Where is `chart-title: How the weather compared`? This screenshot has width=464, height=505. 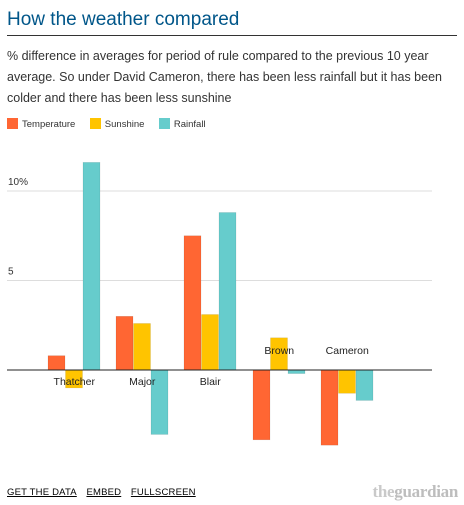 chart-title: How the weather compared is located at coordinates (123, 19).